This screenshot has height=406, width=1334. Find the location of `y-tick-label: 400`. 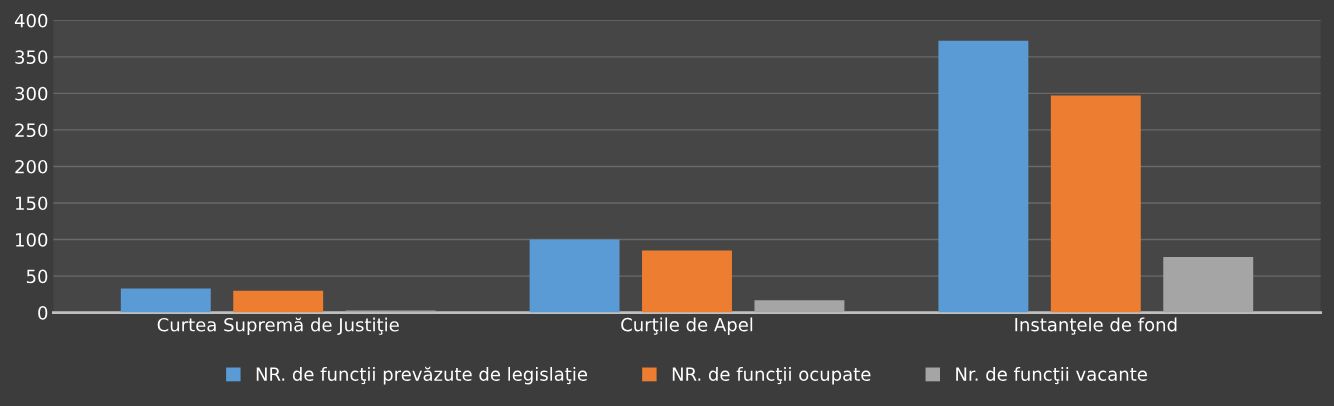

y-tick-label: 400 is located at coordinates (31, 20).